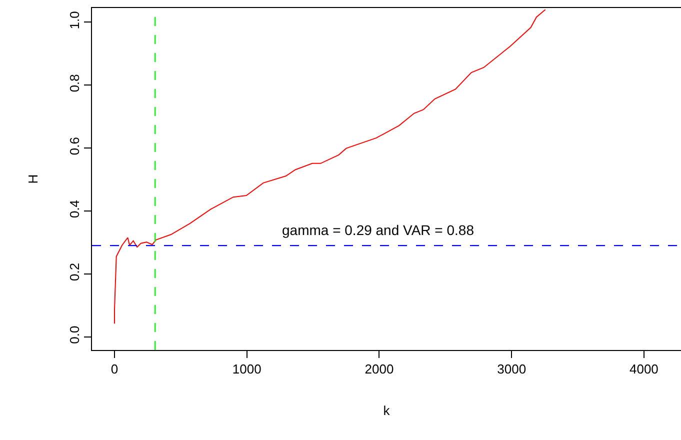 The height and width of the screenshot is (440, 681). What do you see at coordinates (511, 369) in the screenshot?
I see `x-tick-label: 3000` at bounding box center [511, 369].